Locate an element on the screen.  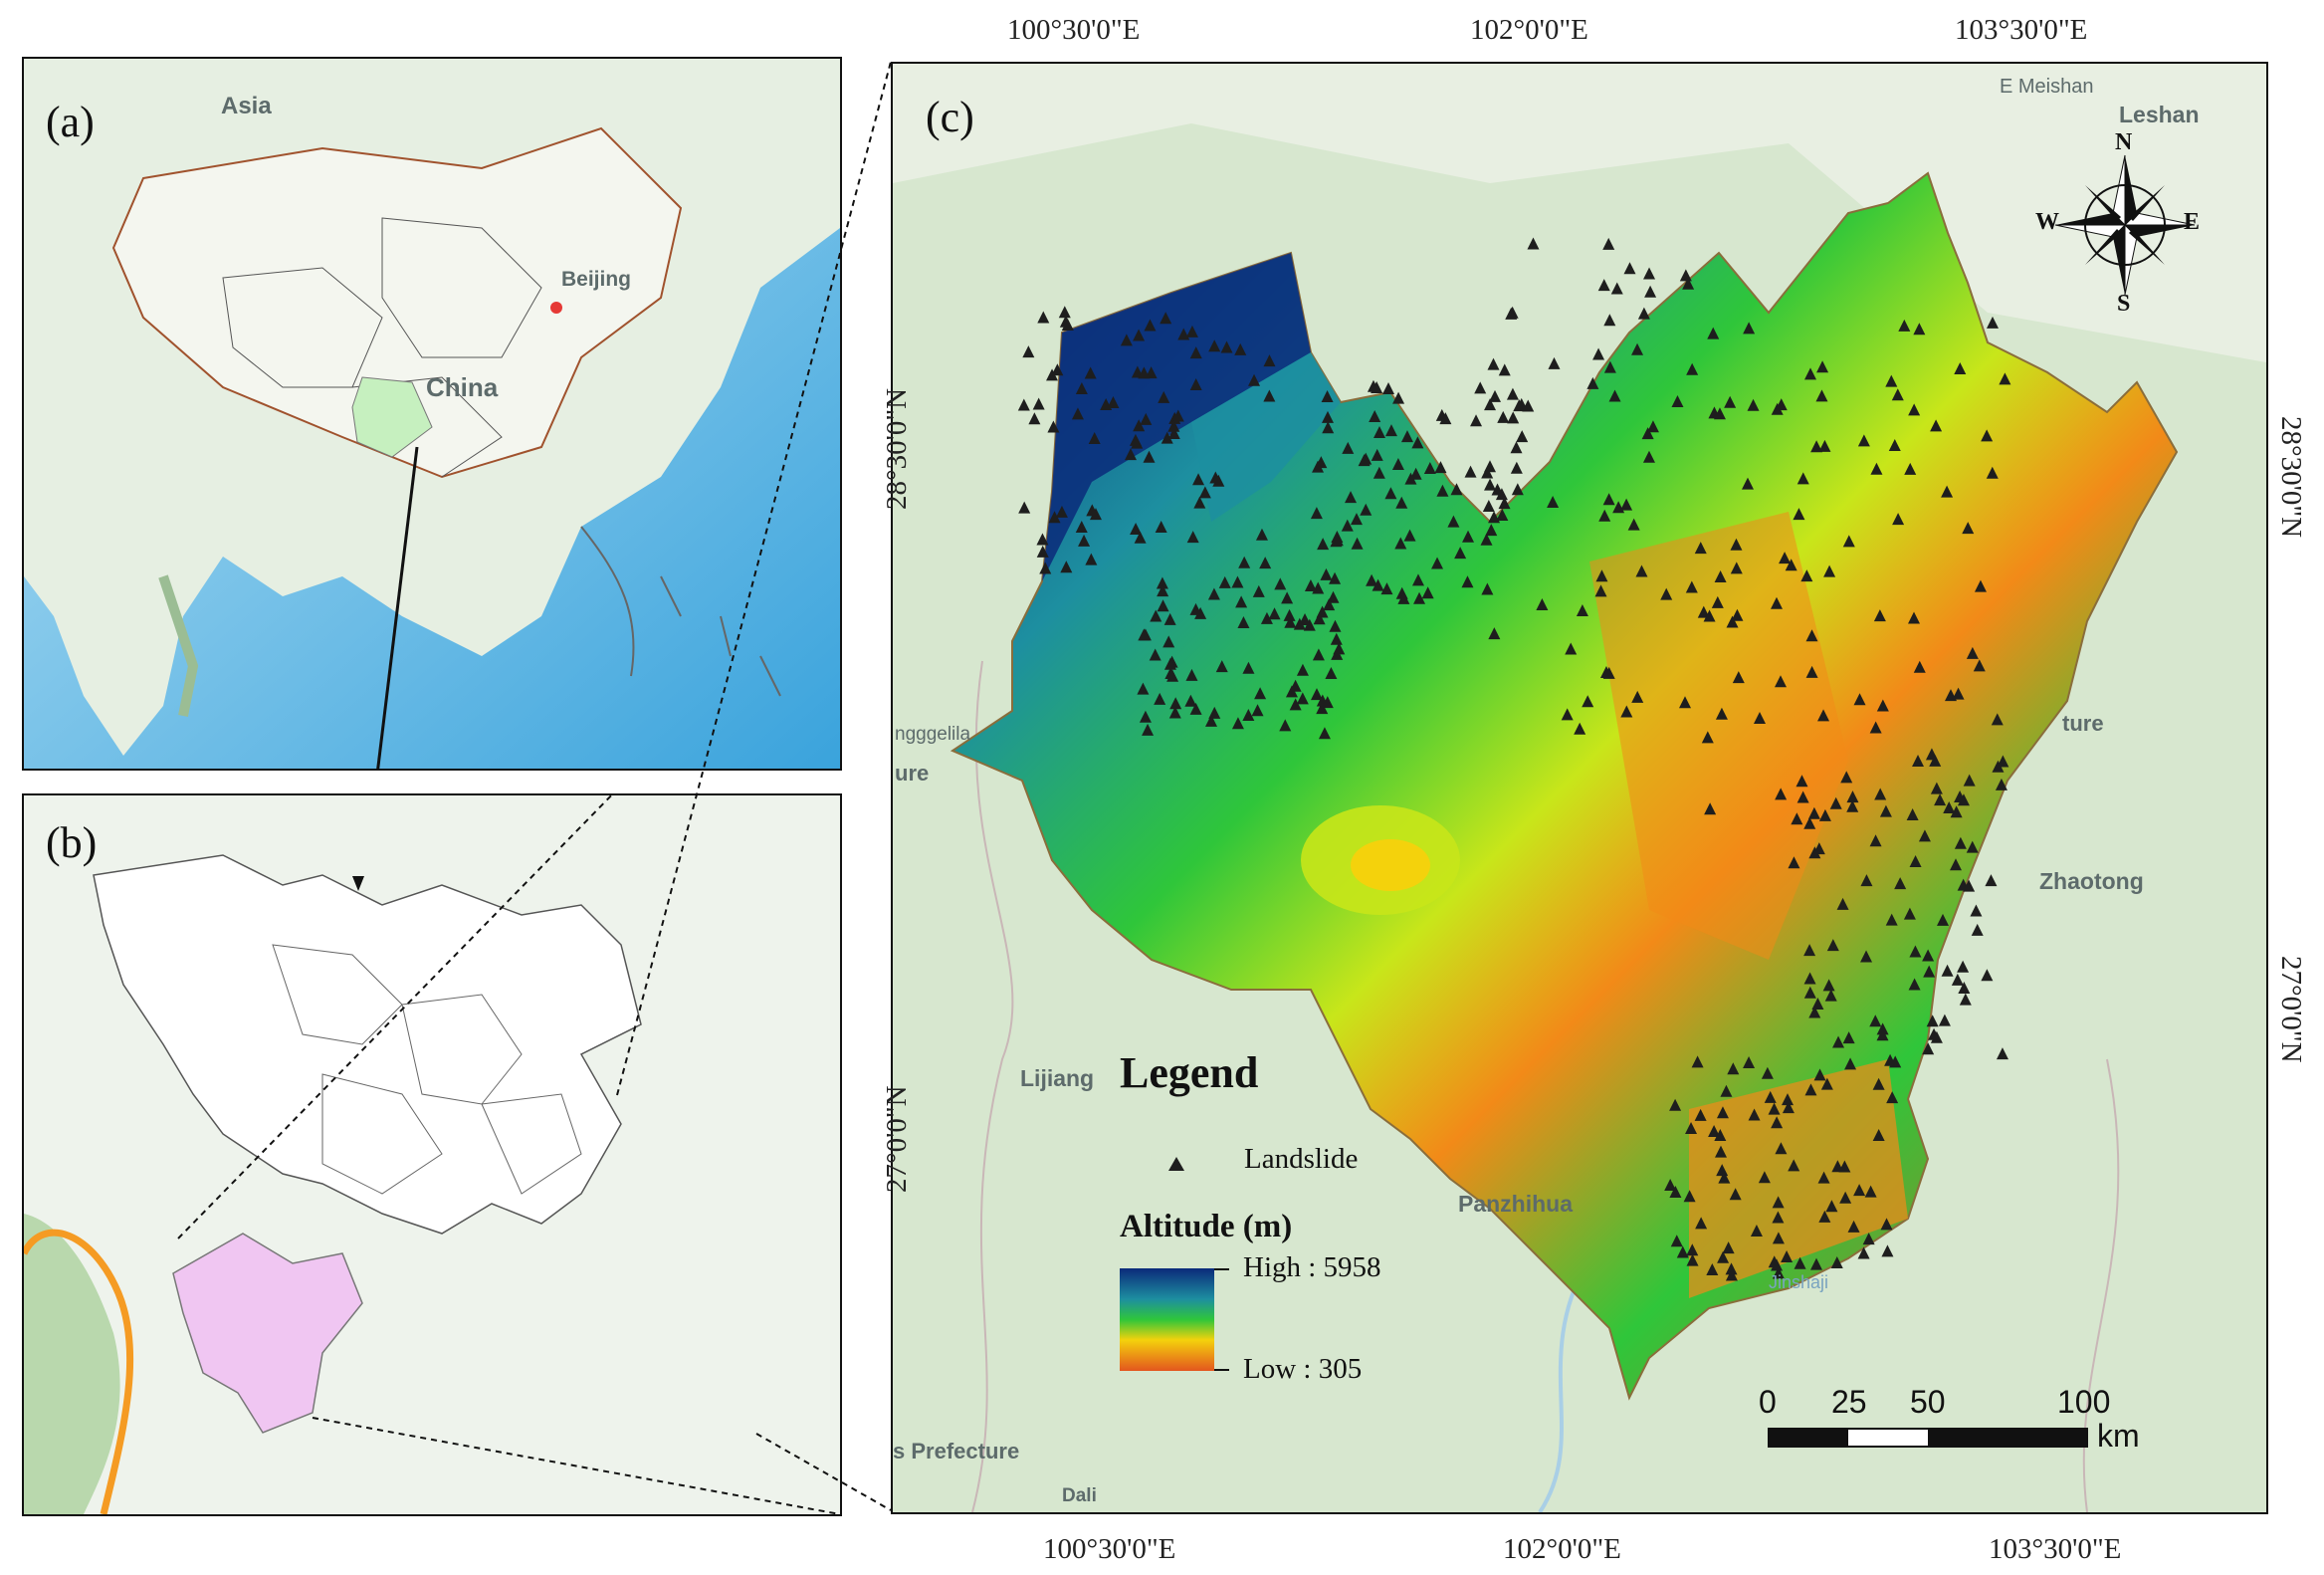
compass-s: S is located at coordinates (2124, 304).